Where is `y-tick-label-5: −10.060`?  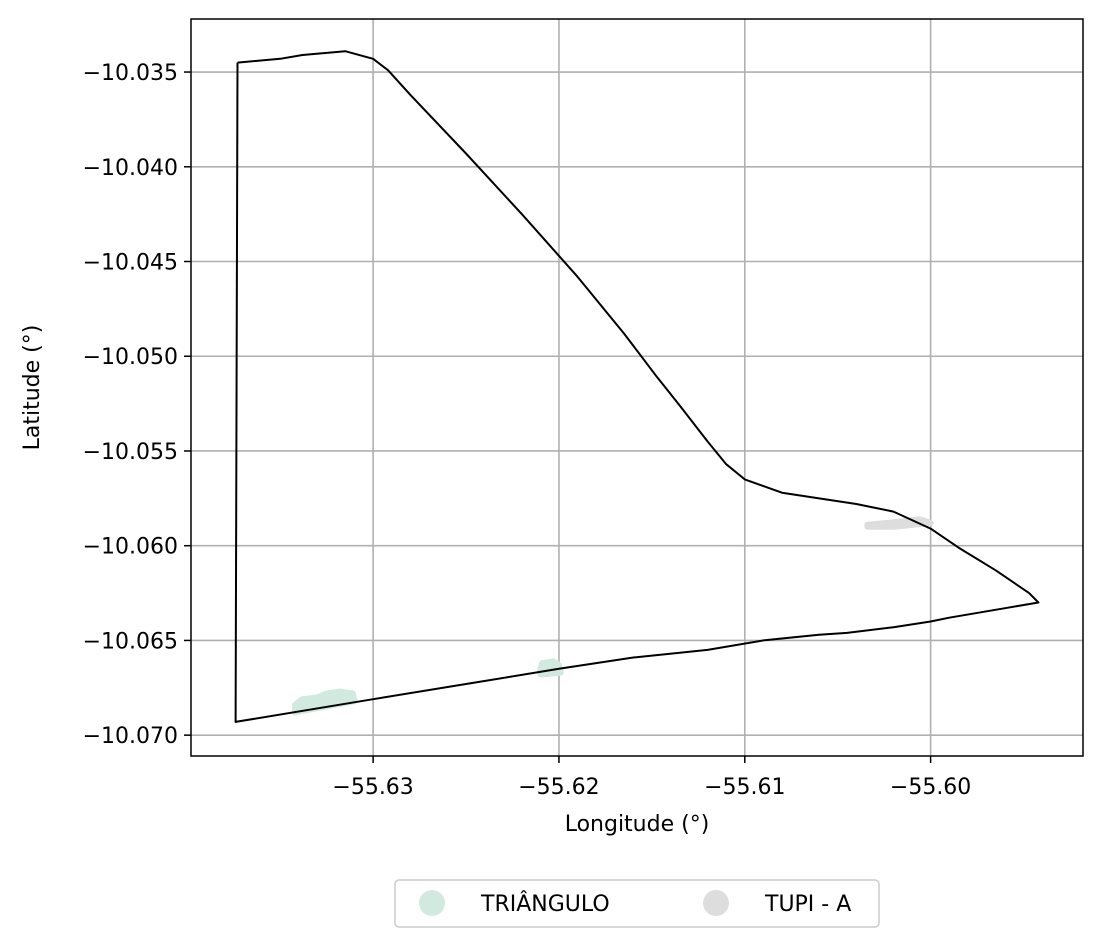
y-tick-label-5: −10.060 is located at coordinates (130, 547).